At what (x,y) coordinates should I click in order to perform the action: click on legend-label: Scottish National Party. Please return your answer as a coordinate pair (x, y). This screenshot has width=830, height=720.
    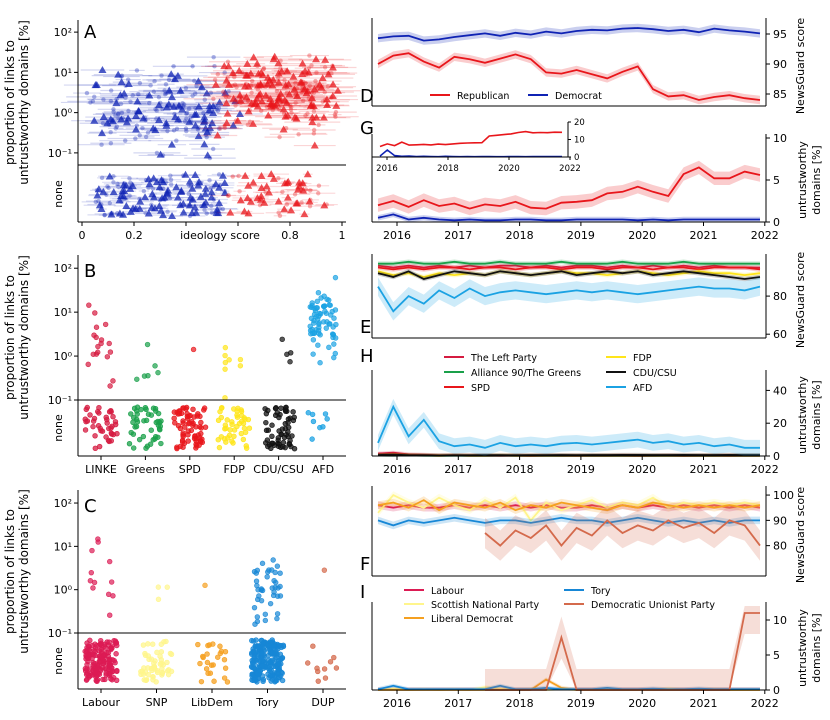
    Looking at the image, I should click on (485, 605).